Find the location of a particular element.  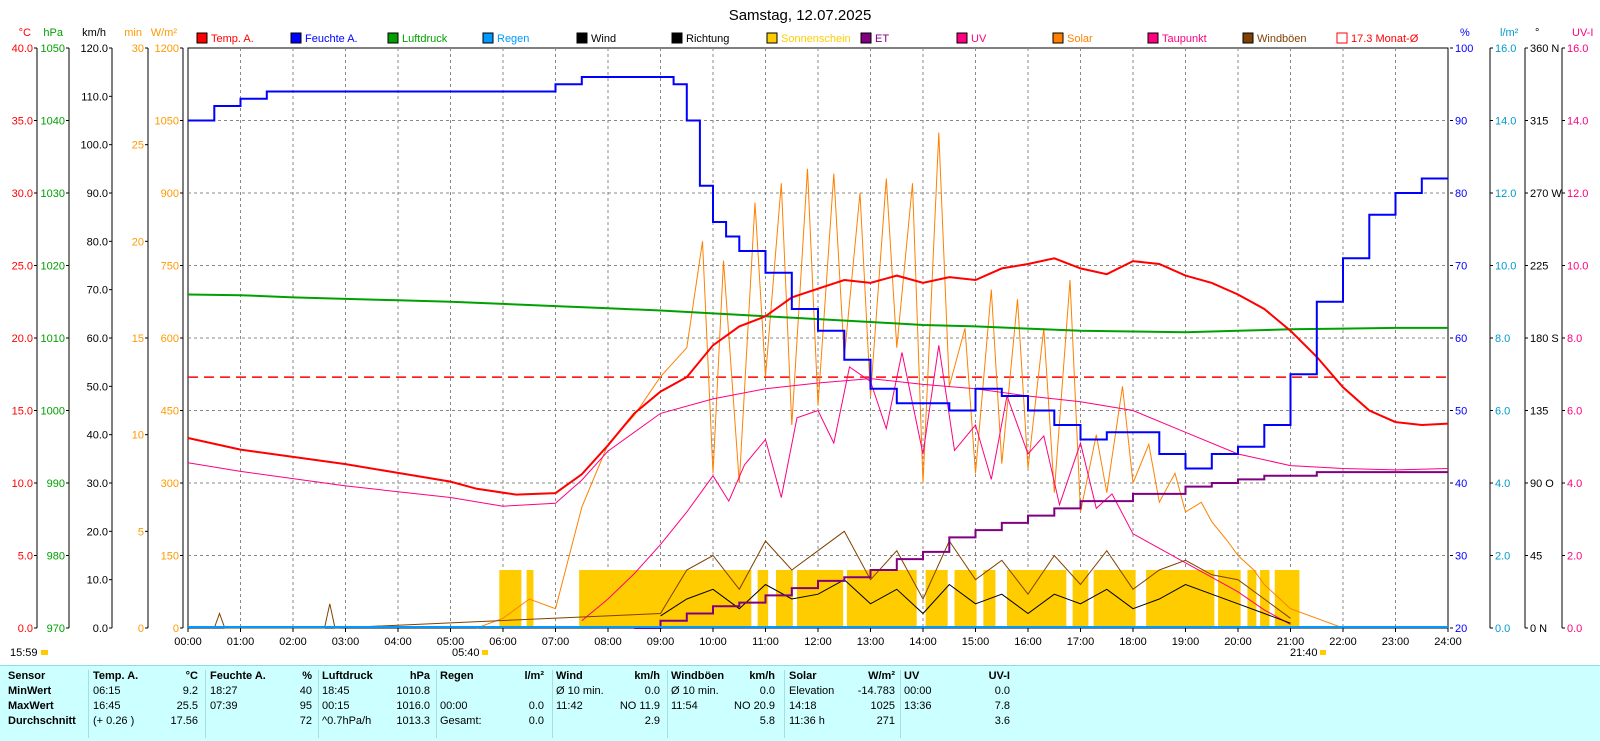

stats-header-unit: l/m² is located at coordinates (534, 676).